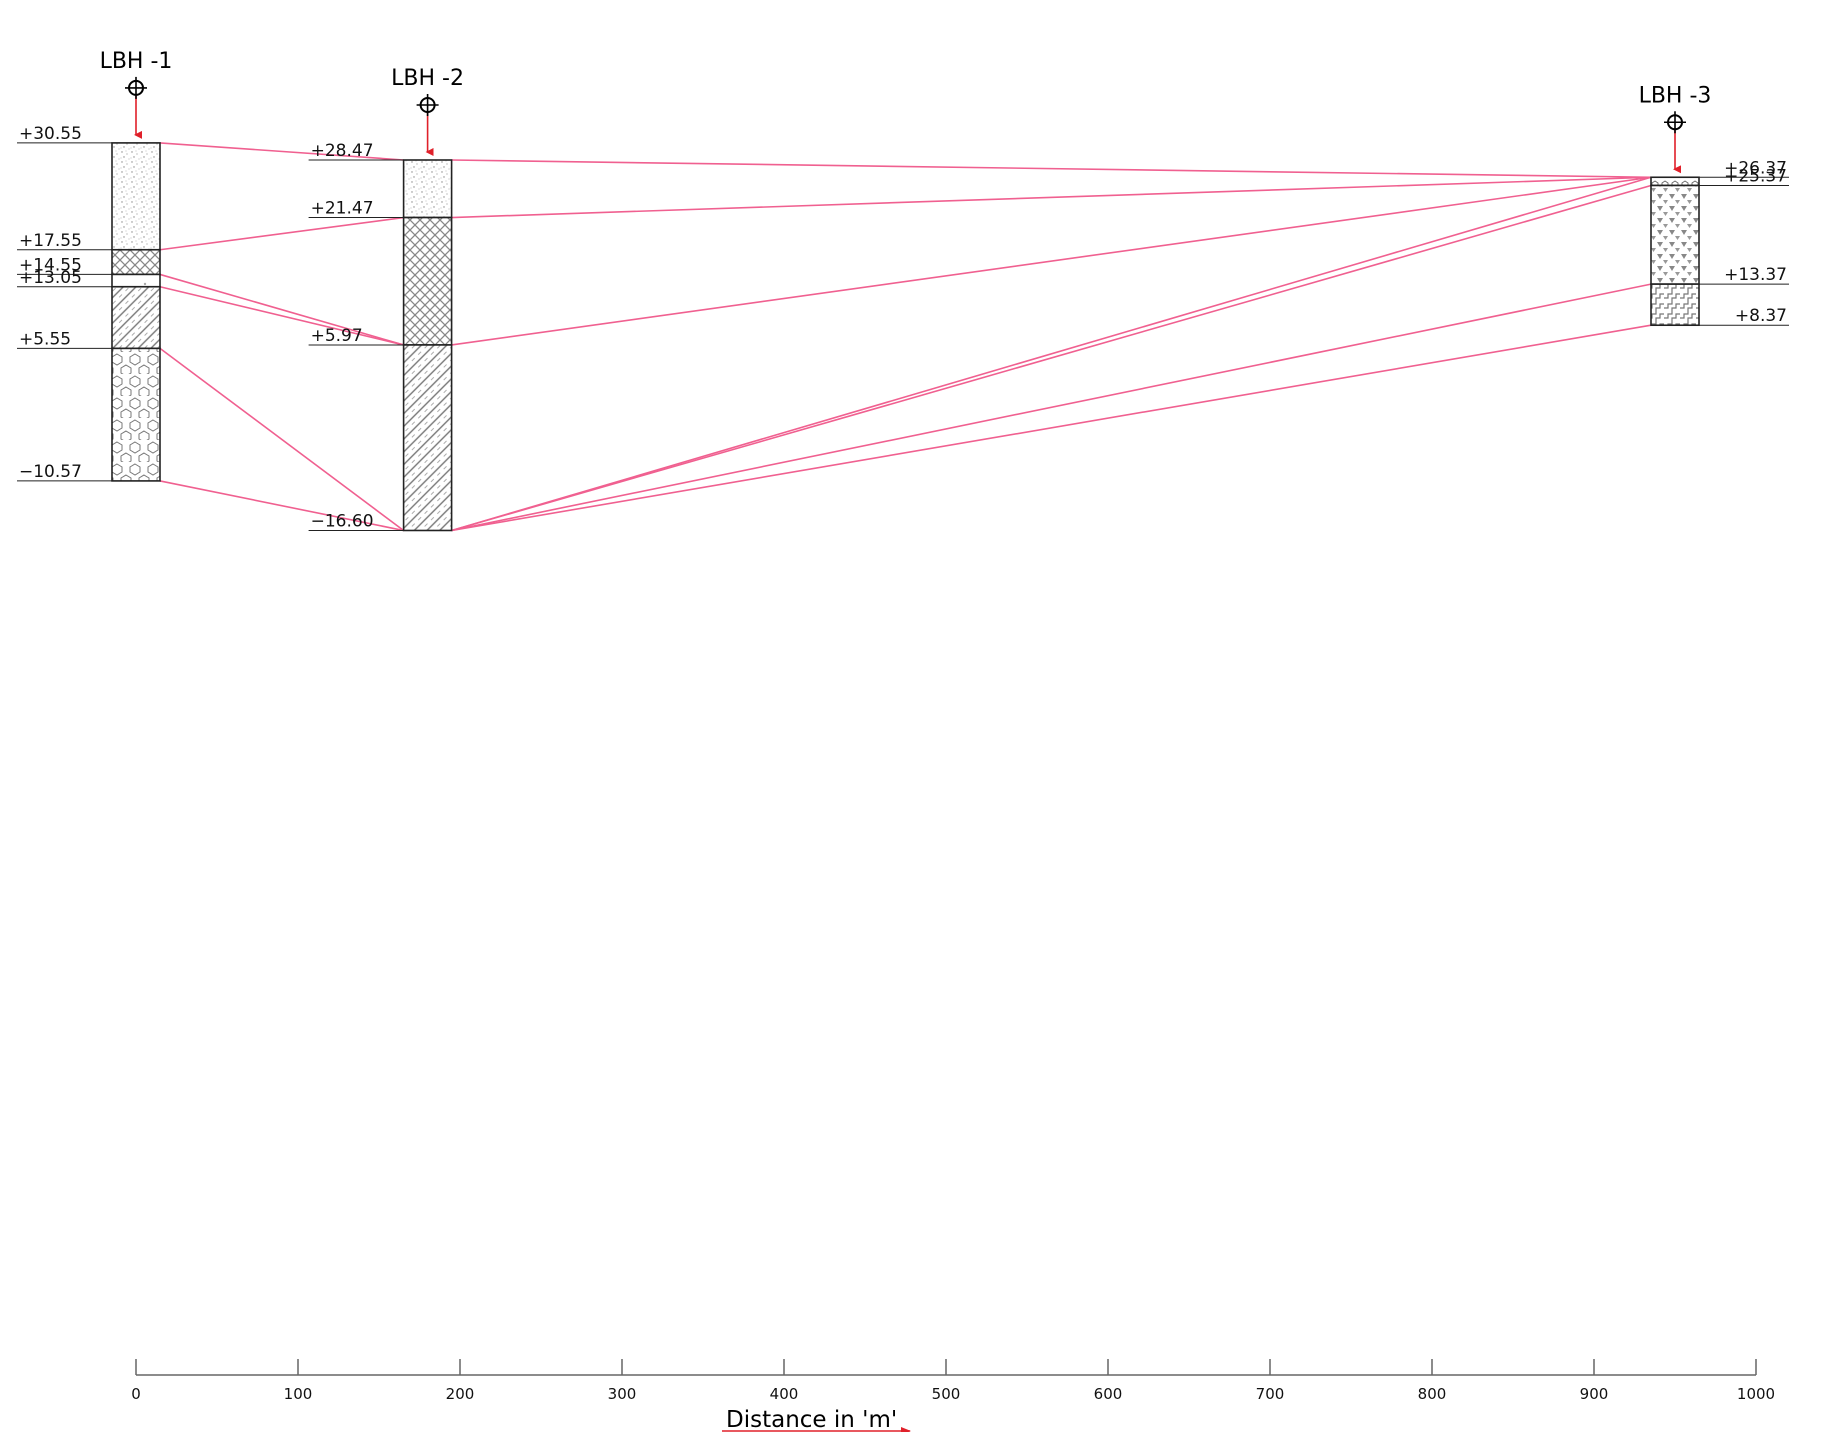  What do you see at coordinates (1756, 1394) in the screenshot?
I see `axis-tick-label: 1000` at bounding box center [1756, 1394].